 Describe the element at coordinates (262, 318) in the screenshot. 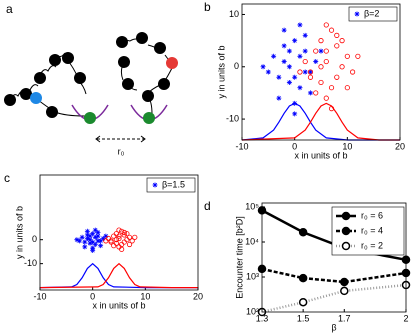

I see `x-tick-label: 1.3` at that location.